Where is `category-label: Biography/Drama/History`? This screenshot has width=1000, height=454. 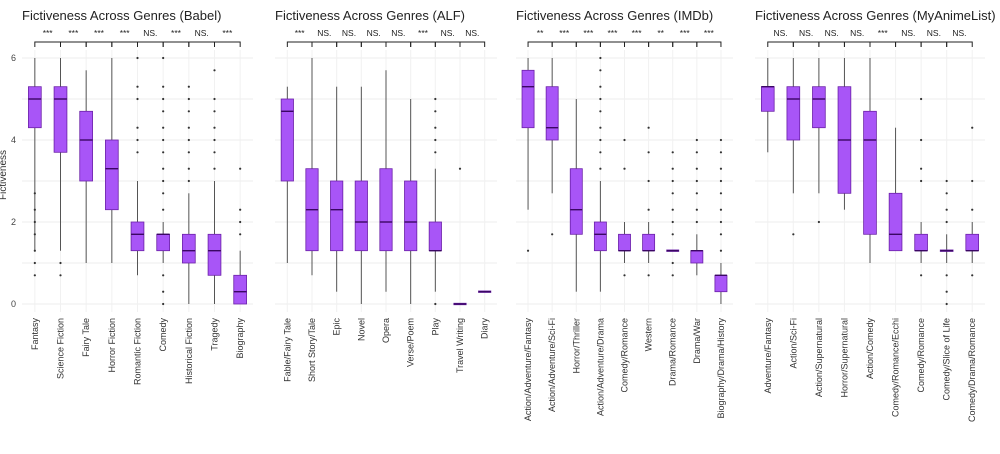
category-label: Biography/Drama/History is located at coordinates (721, 368).